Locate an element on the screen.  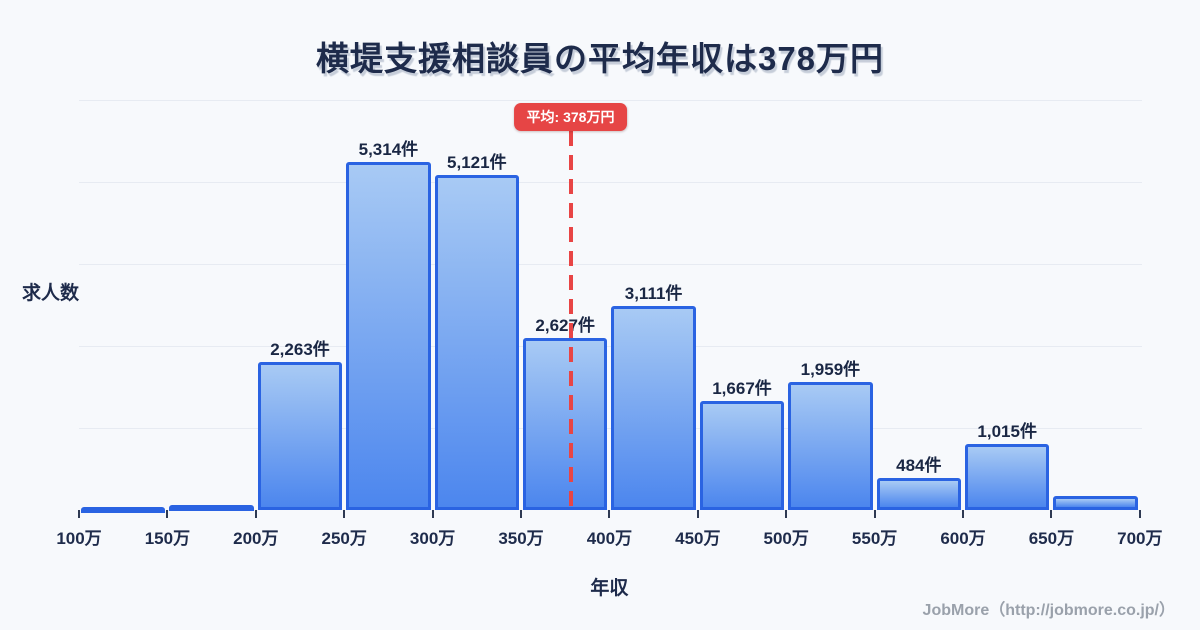
average-badge: 平均: 378万円 is located at coordinates (570, 117).